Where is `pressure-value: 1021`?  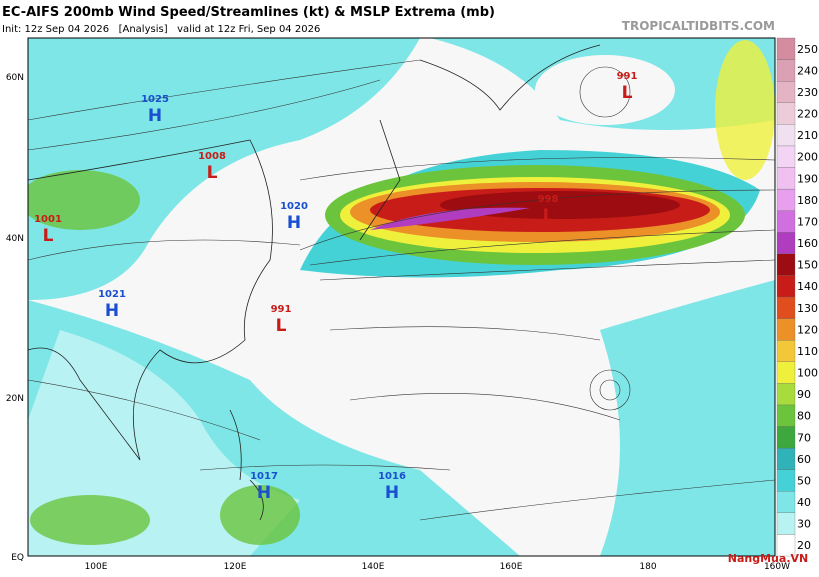
pressure-value: 1021 is located at coordinates (112, 294).